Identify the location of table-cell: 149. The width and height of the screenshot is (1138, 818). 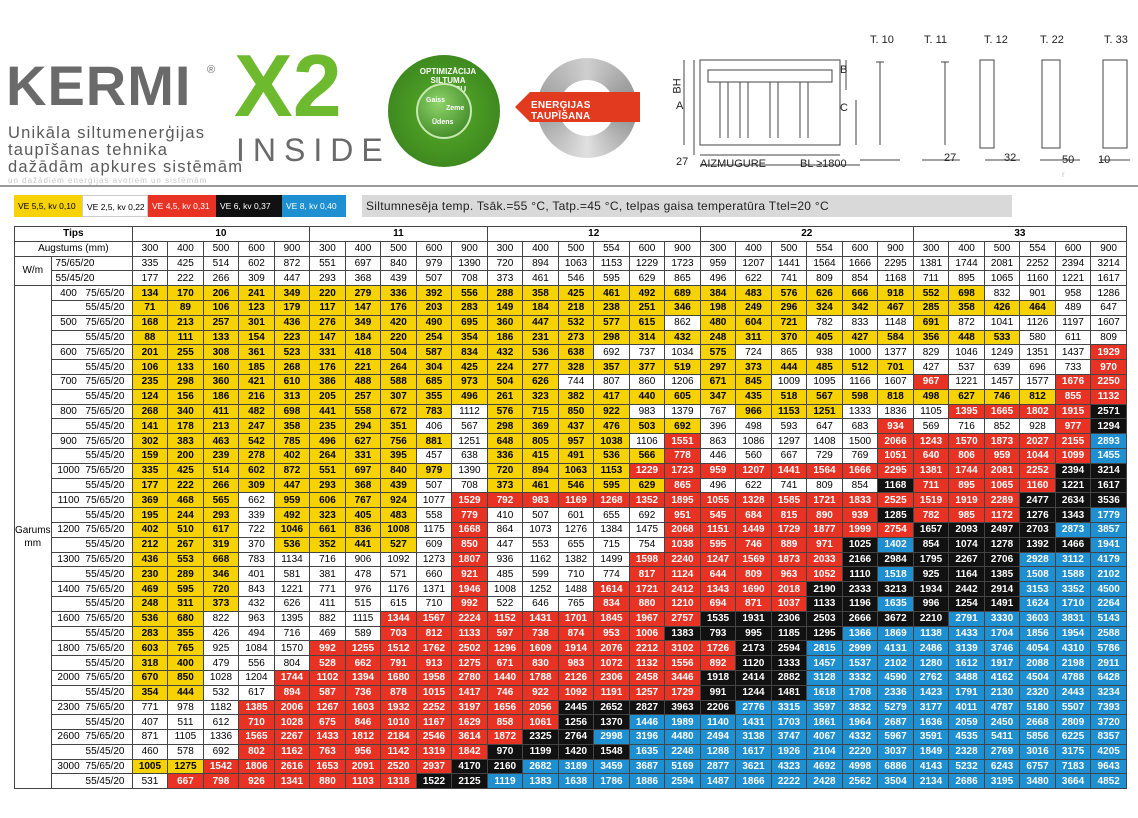
(505, 307).